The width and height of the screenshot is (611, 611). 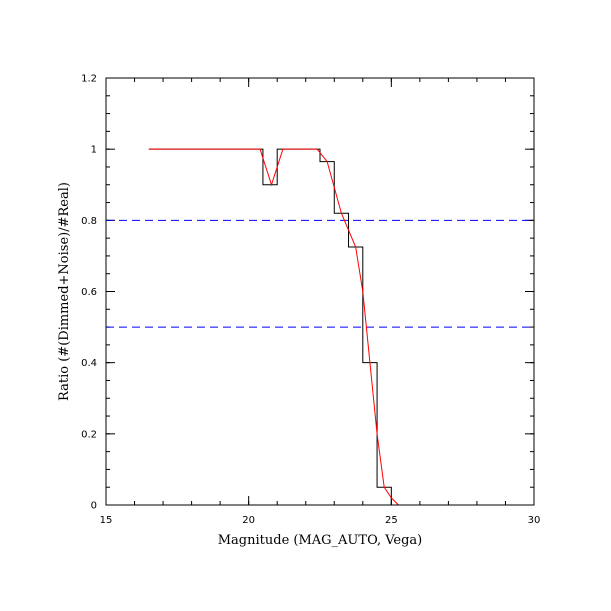 I want to click on y-tick-label: 1, so click(x=94, y=150).